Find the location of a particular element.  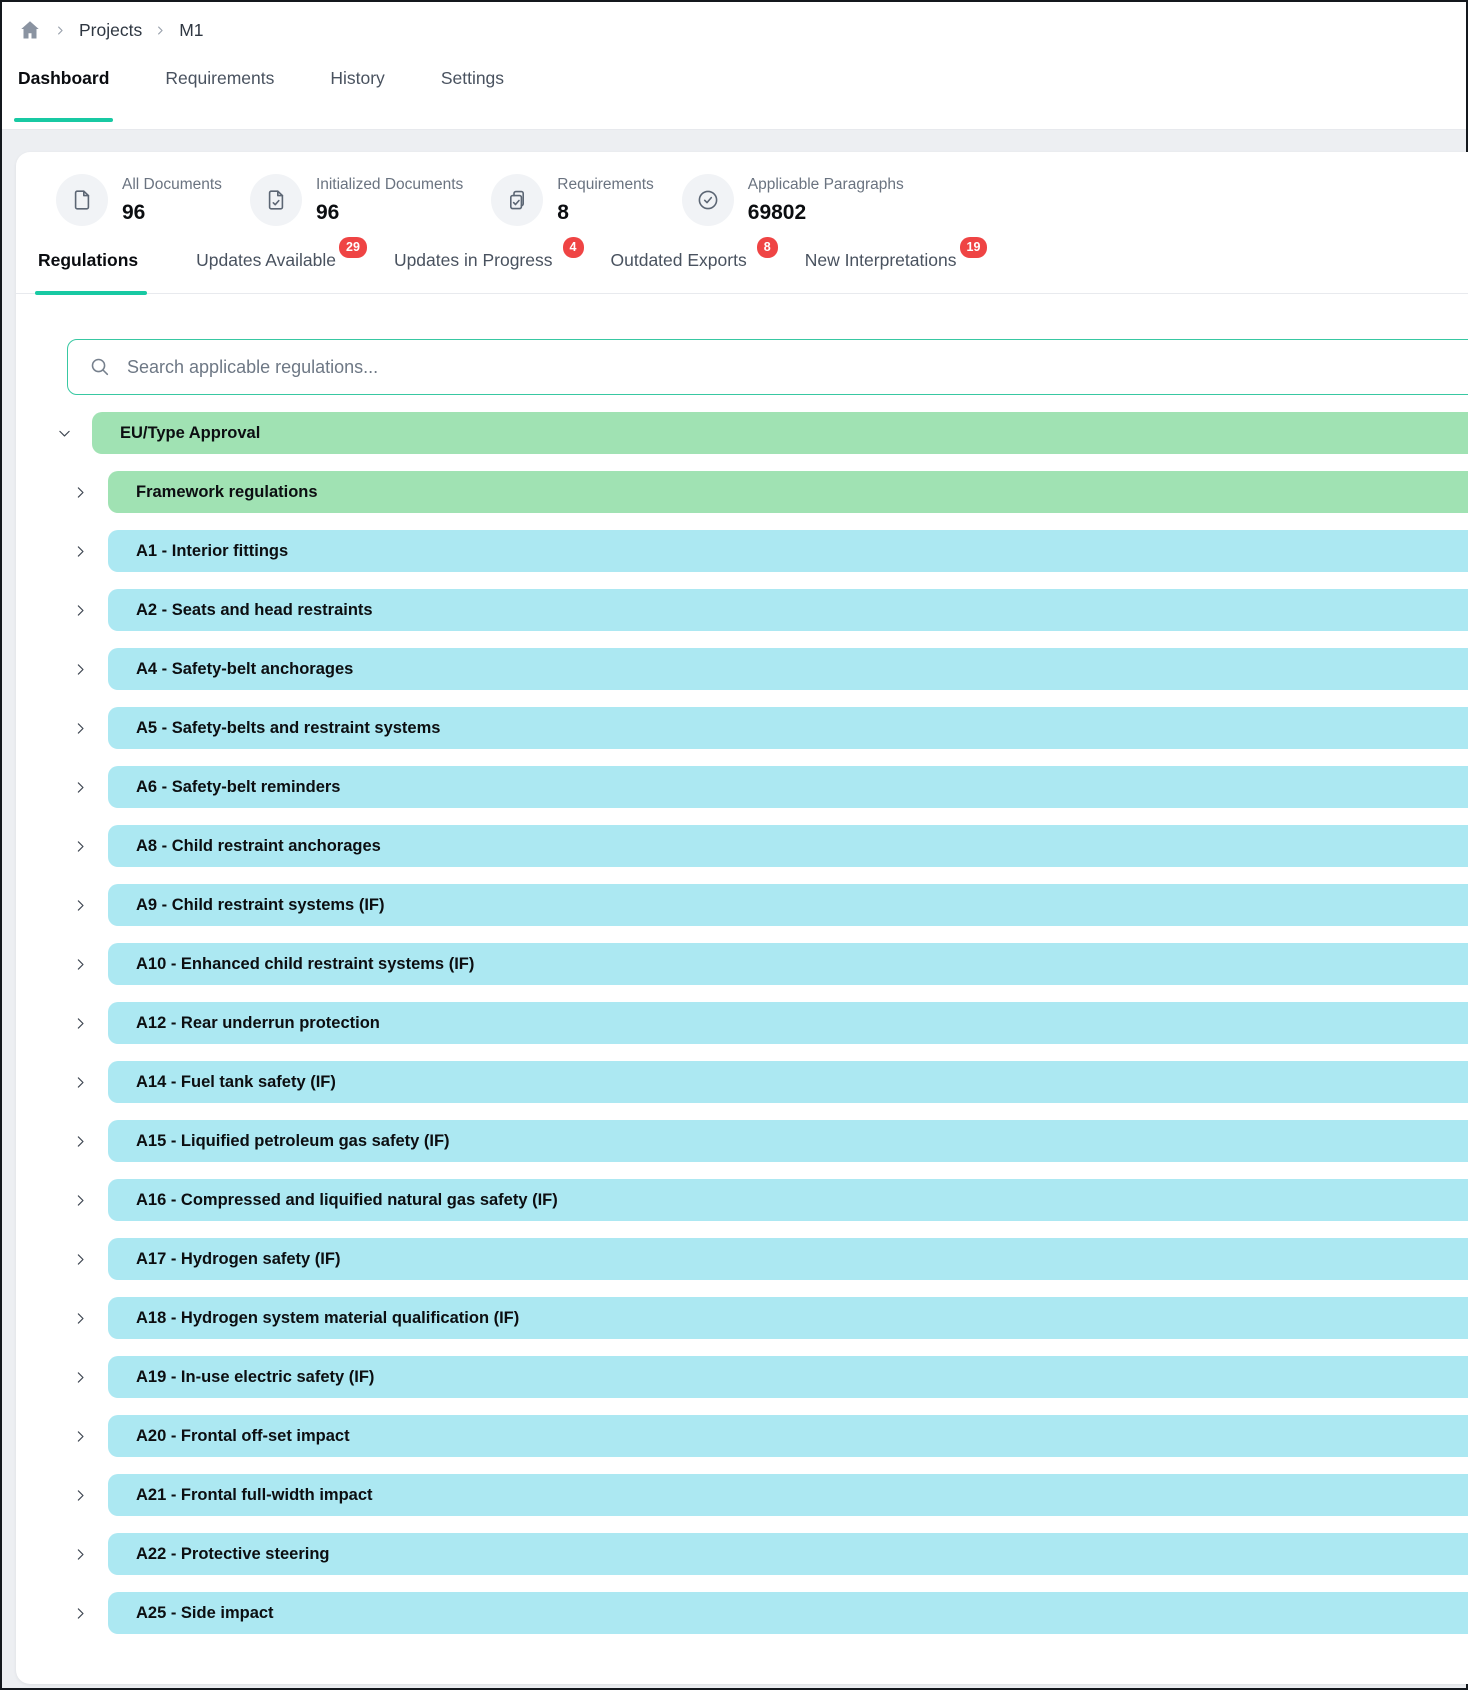

subtab-new-interpretations: New Interpretations 19 is located at coordinates (896, 265).